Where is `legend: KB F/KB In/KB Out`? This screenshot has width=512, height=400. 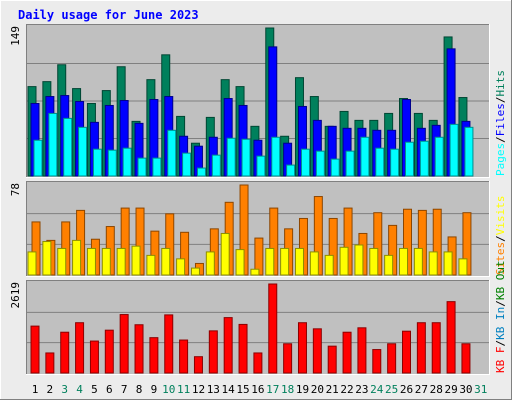 legend: KB F/KB In/KB Out is located at coordinates (500, 316).